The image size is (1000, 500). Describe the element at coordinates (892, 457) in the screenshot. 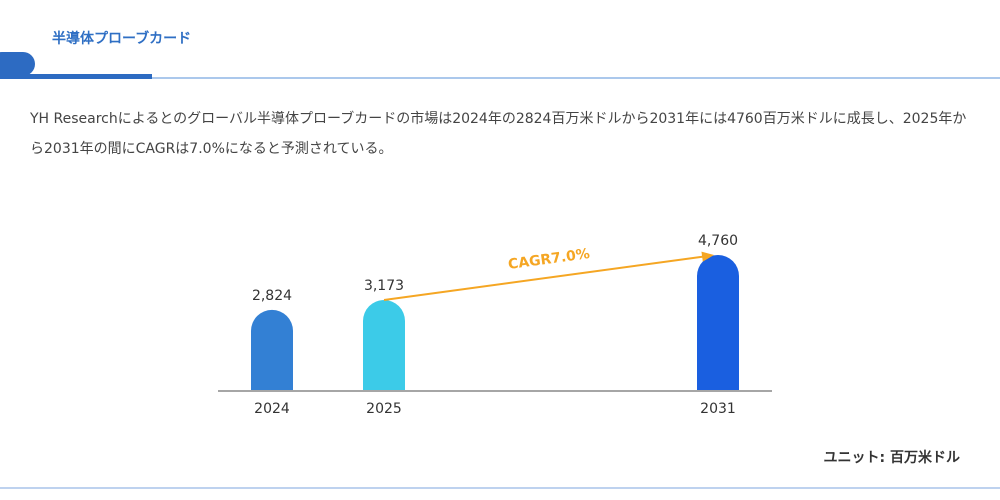

I see `unit-label: ユニット: 百万米ドル` at that location.